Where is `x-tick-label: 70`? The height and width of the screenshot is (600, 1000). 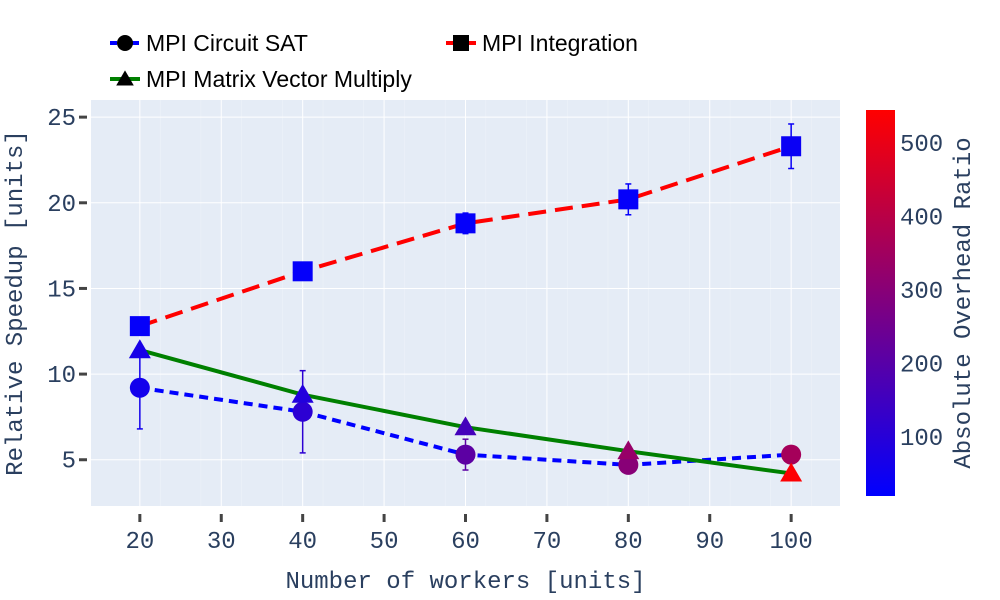
x-tick-label: 70 is located at coordinates (547, 542).